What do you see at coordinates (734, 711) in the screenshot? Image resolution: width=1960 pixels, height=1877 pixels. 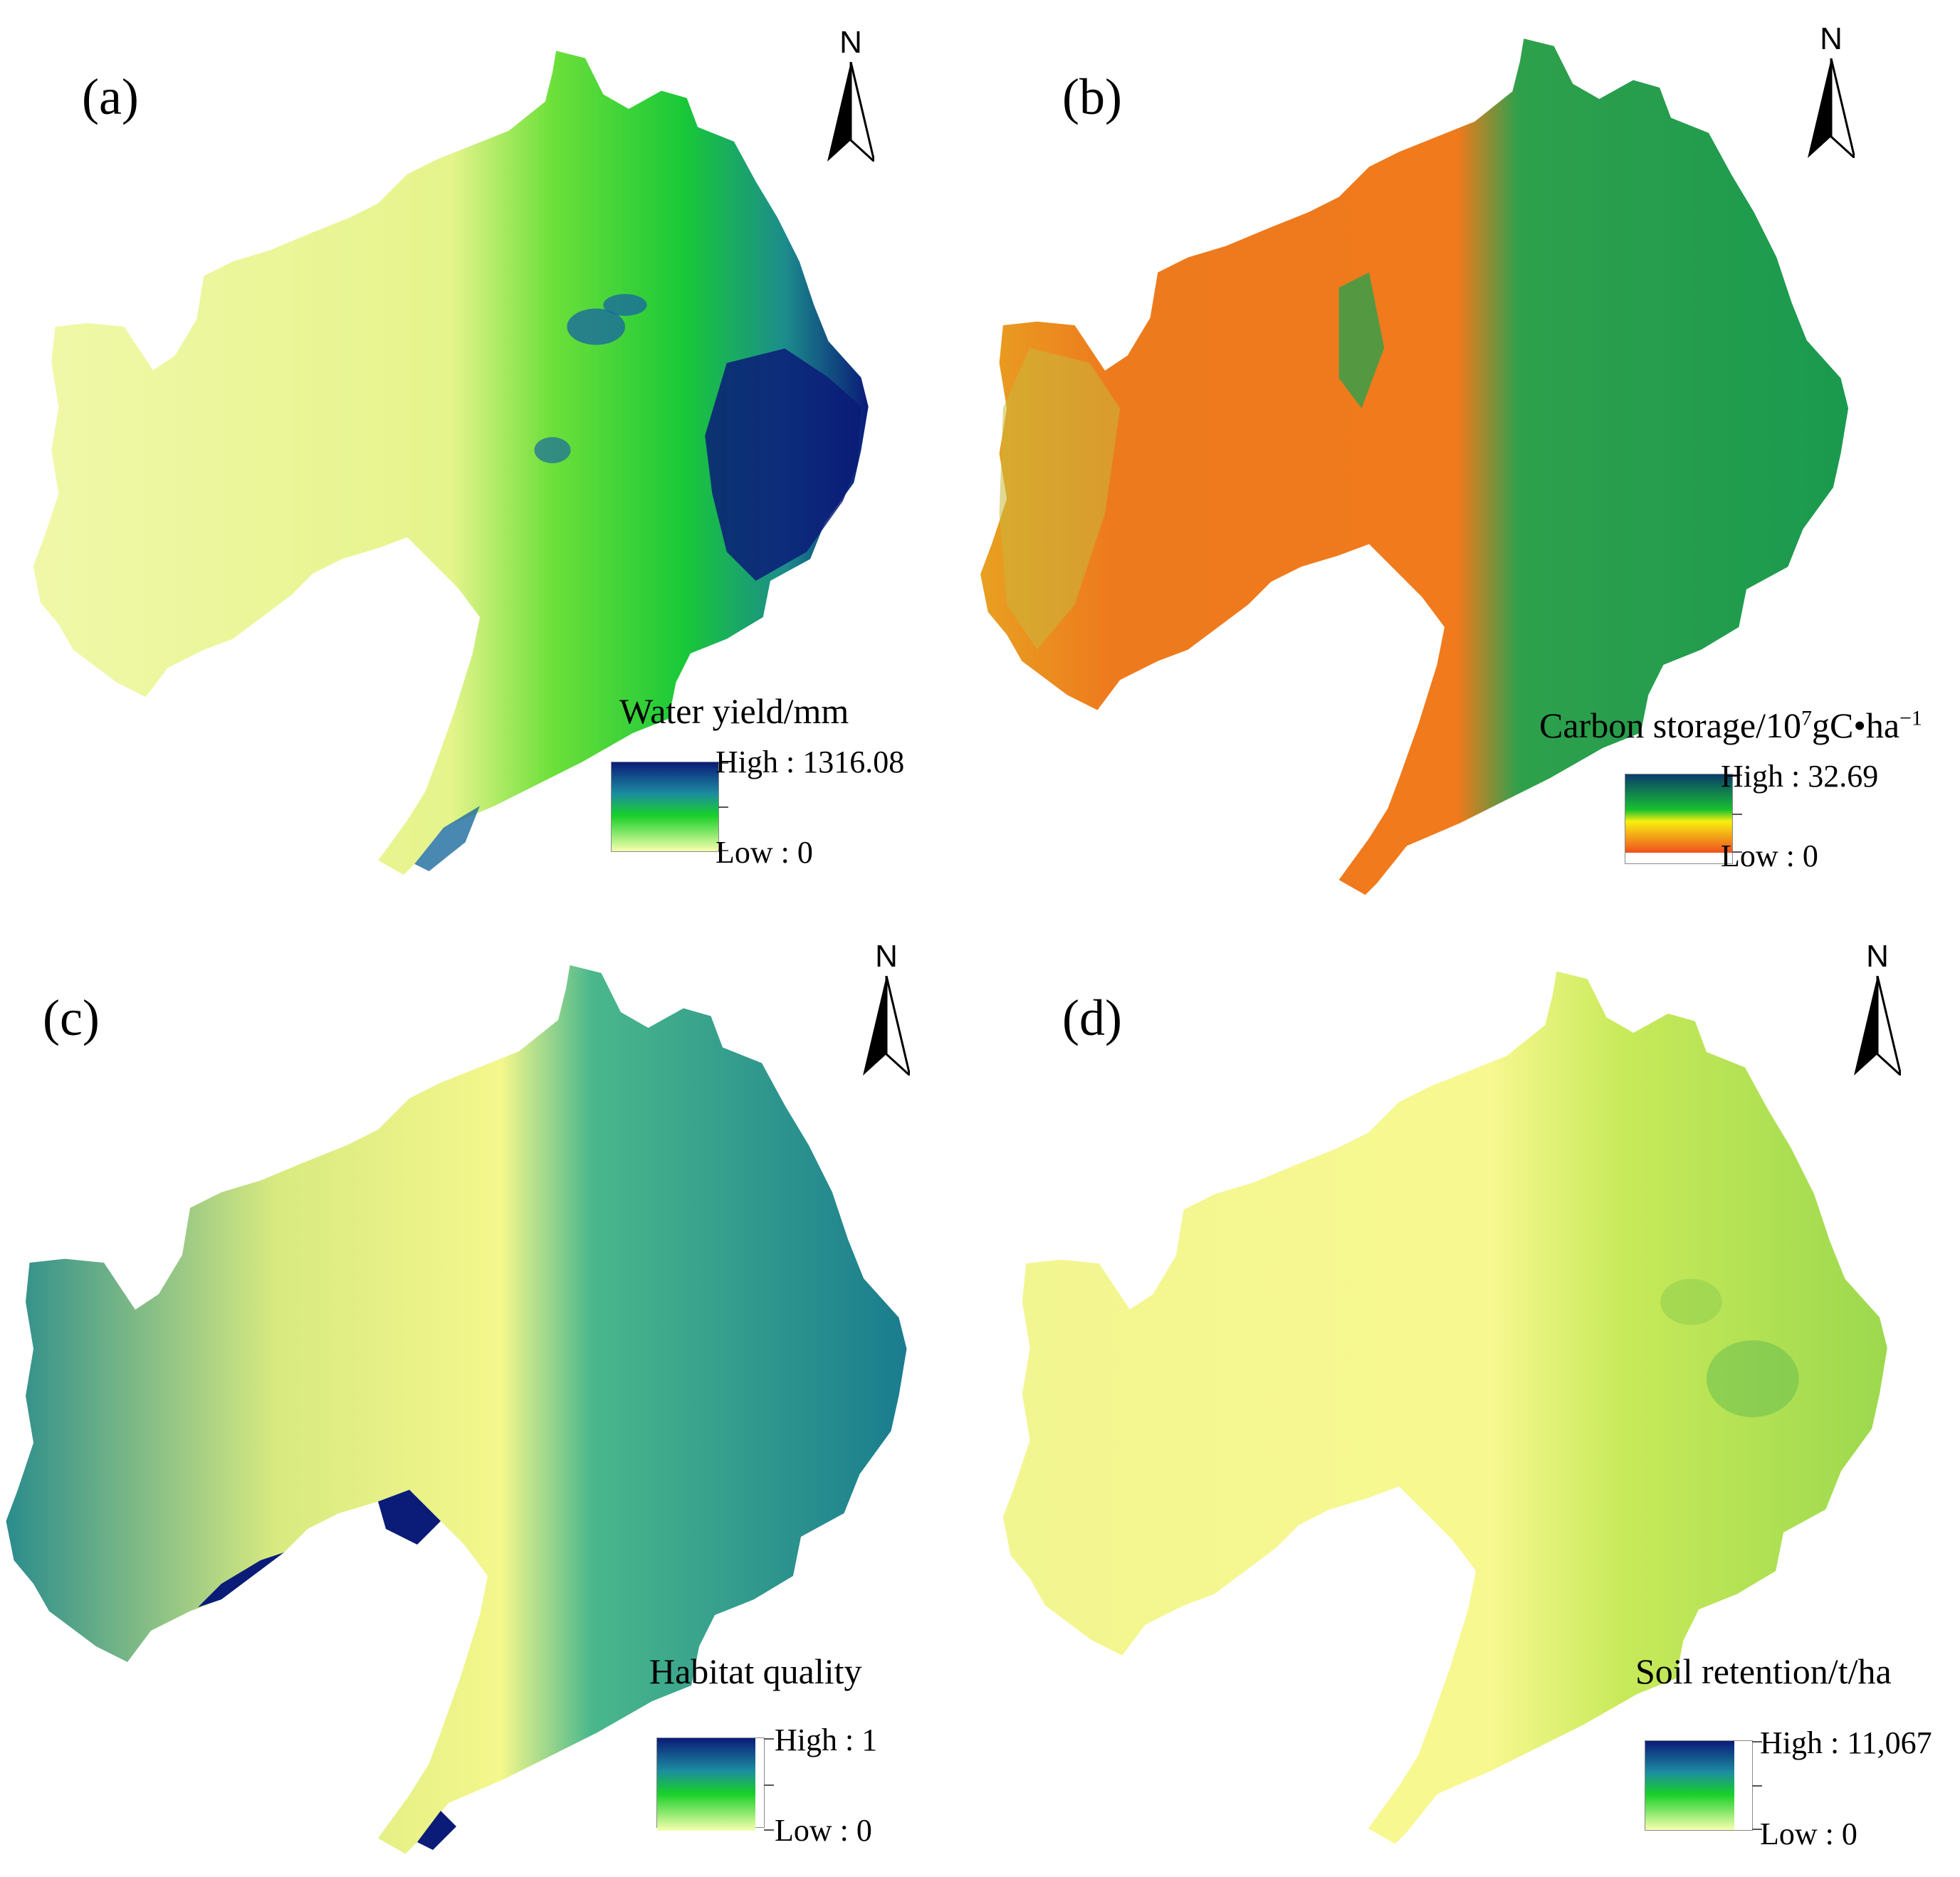 I see `legend-title: Water yield/mm` at bounding box center [734, 711].